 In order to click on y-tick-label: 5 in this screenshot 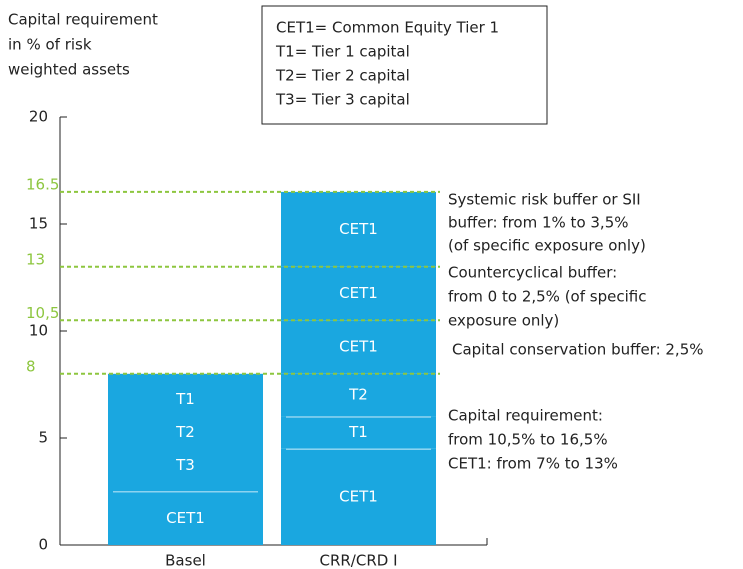, I will do `click(43, 438)`.